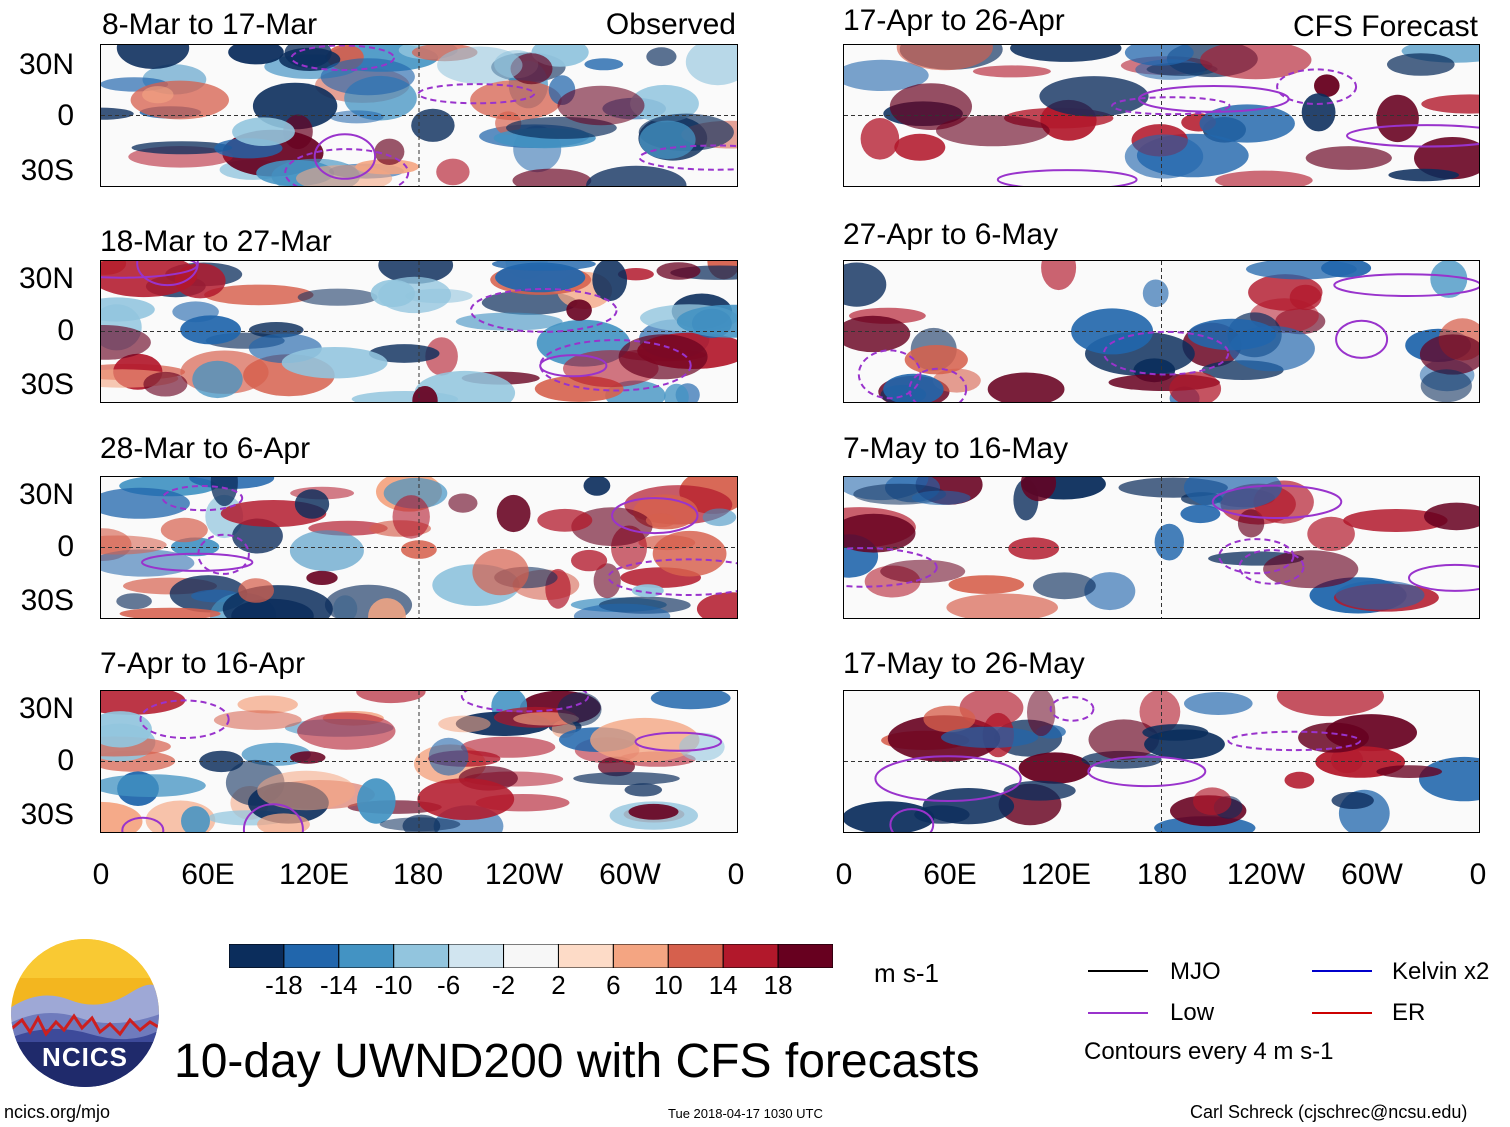 The width and height of the screenshot is (1510, 1127). I want to click on panel-tag-forecast: CFS Forecast, so click(1385, 26).